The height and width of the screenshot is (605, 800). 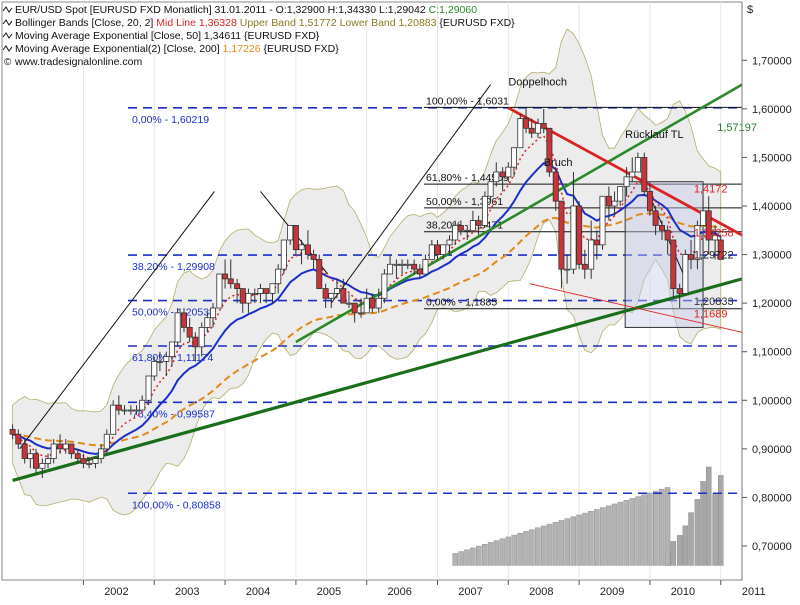 What do you see at coordinates (467, 101) in the screenshot?
I see `fib-label-right: 100,00% - 1,6031` at bounding box center [467, 101].